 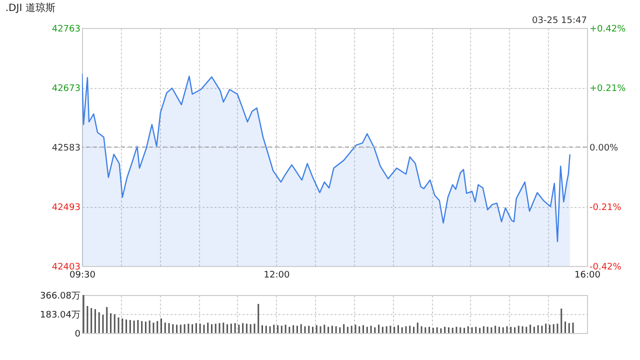 What do you see at coordinates (60, 297) in the screenshot?
I see `y-tick-label: 366.08万` at bounding box center [60, 297].